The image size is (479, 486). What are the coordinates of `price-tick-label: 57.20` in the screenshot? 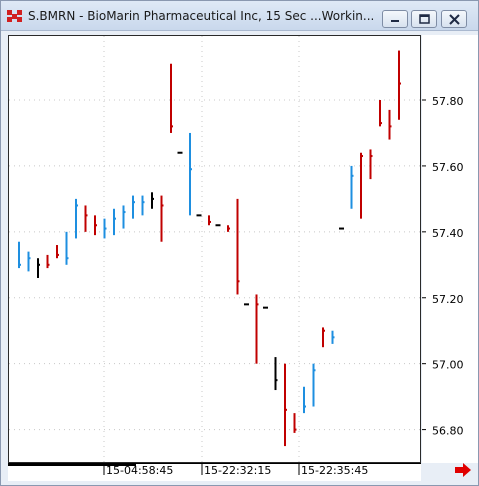 It's located at (448, 299).